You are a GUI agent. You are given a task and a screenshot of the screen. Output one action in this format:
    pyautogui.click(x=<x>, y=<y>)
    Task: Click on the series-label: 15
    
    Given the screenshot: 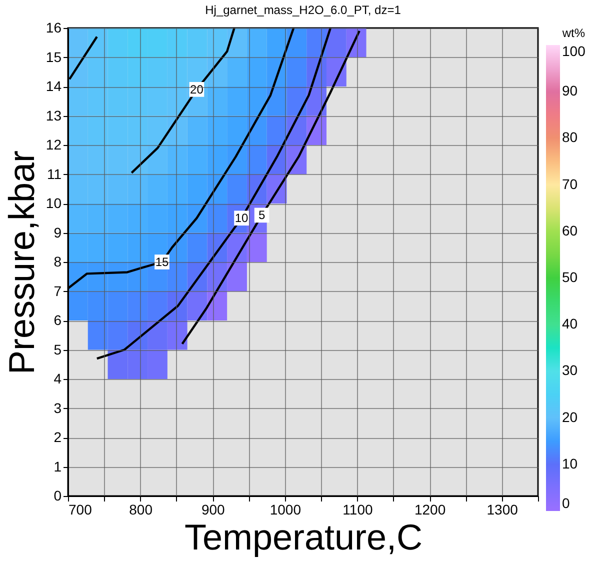 What is the action you would take?
    pyautogui.click(x=162, y=262)
    